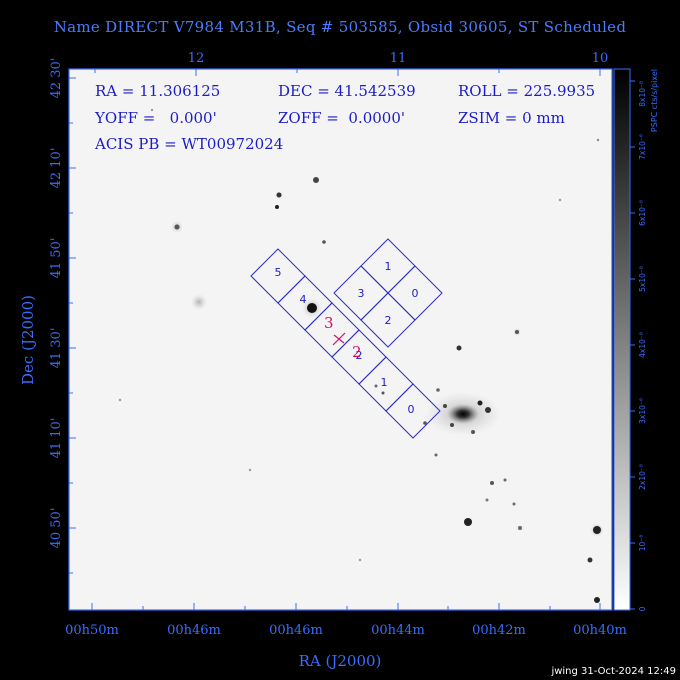 The image size is (680, 680). What do you see at coordinates (155, 118) in the screenshot?
I see `yoff-value: YOFF = 0.000'` at bounding box center [155, 118].